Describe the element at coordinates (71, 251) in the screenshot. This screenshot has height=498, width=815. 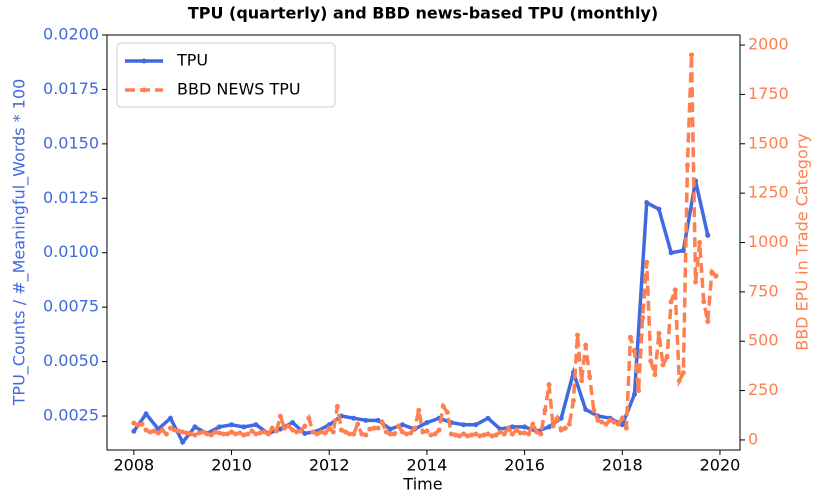
I see `y-tick-label: 0.0100` at that location.